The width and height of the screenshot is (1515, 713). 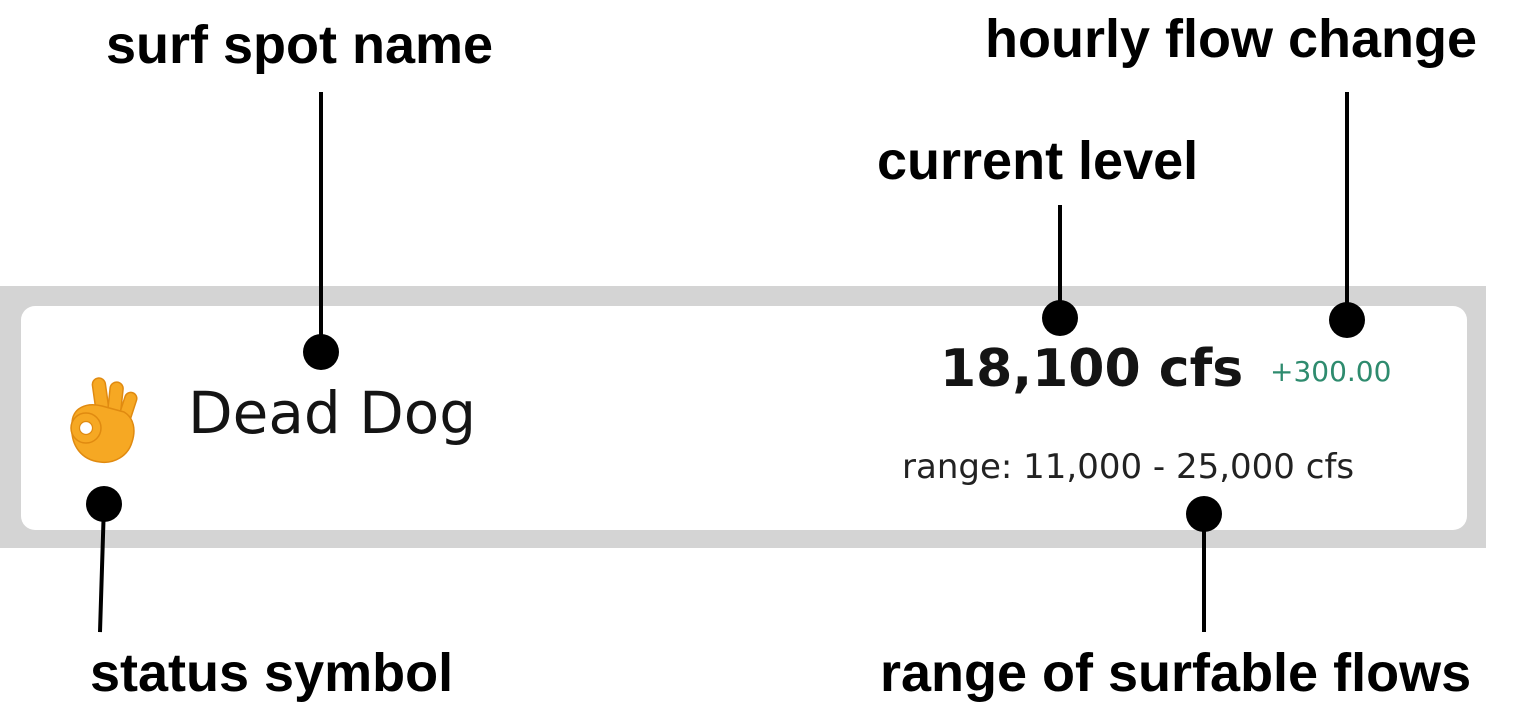 I want to click on ok-hand-icon, so click(x=104, y=420).